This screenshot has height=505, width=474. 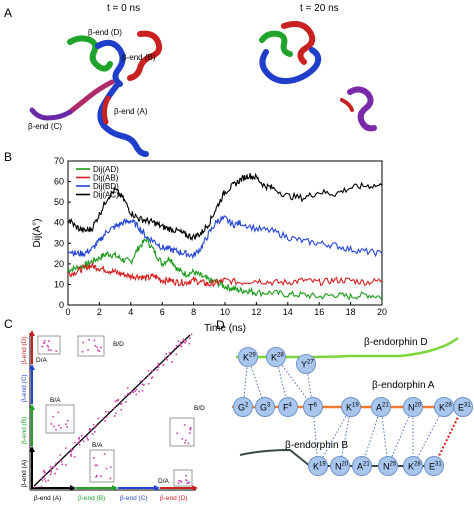 I want to click on residue-code: K28, so click(x=277, y=358).